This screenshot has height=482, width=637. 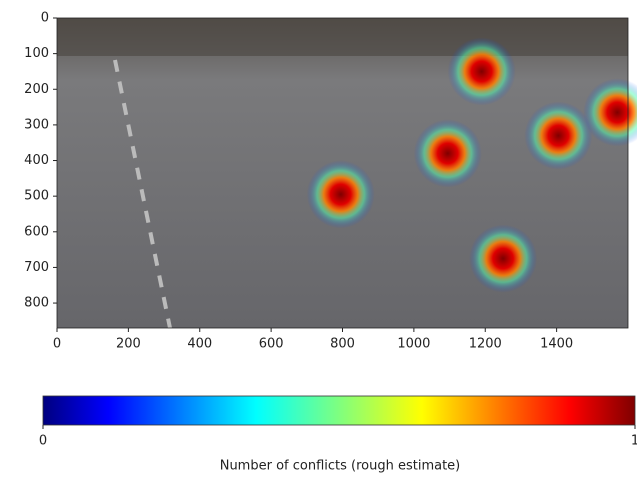 I want to click on x-tick-label: 1000, so click(x=413, y=344).